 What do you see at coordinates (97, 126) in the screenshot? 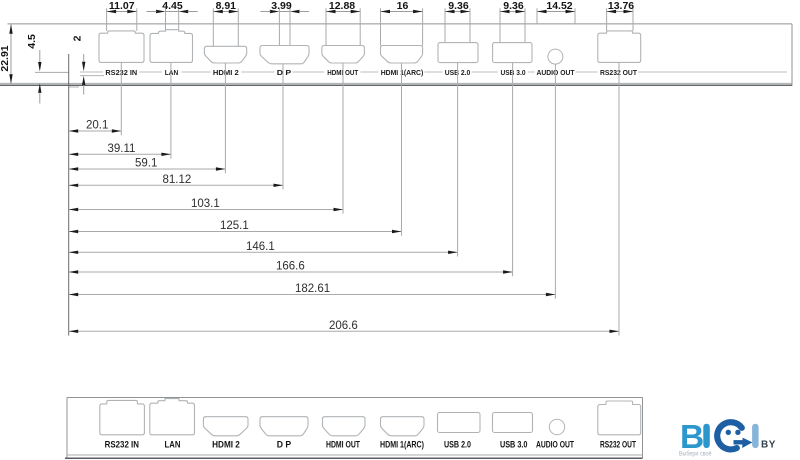
I see `svg-text: 20.1` at bounding box center [97, 126].